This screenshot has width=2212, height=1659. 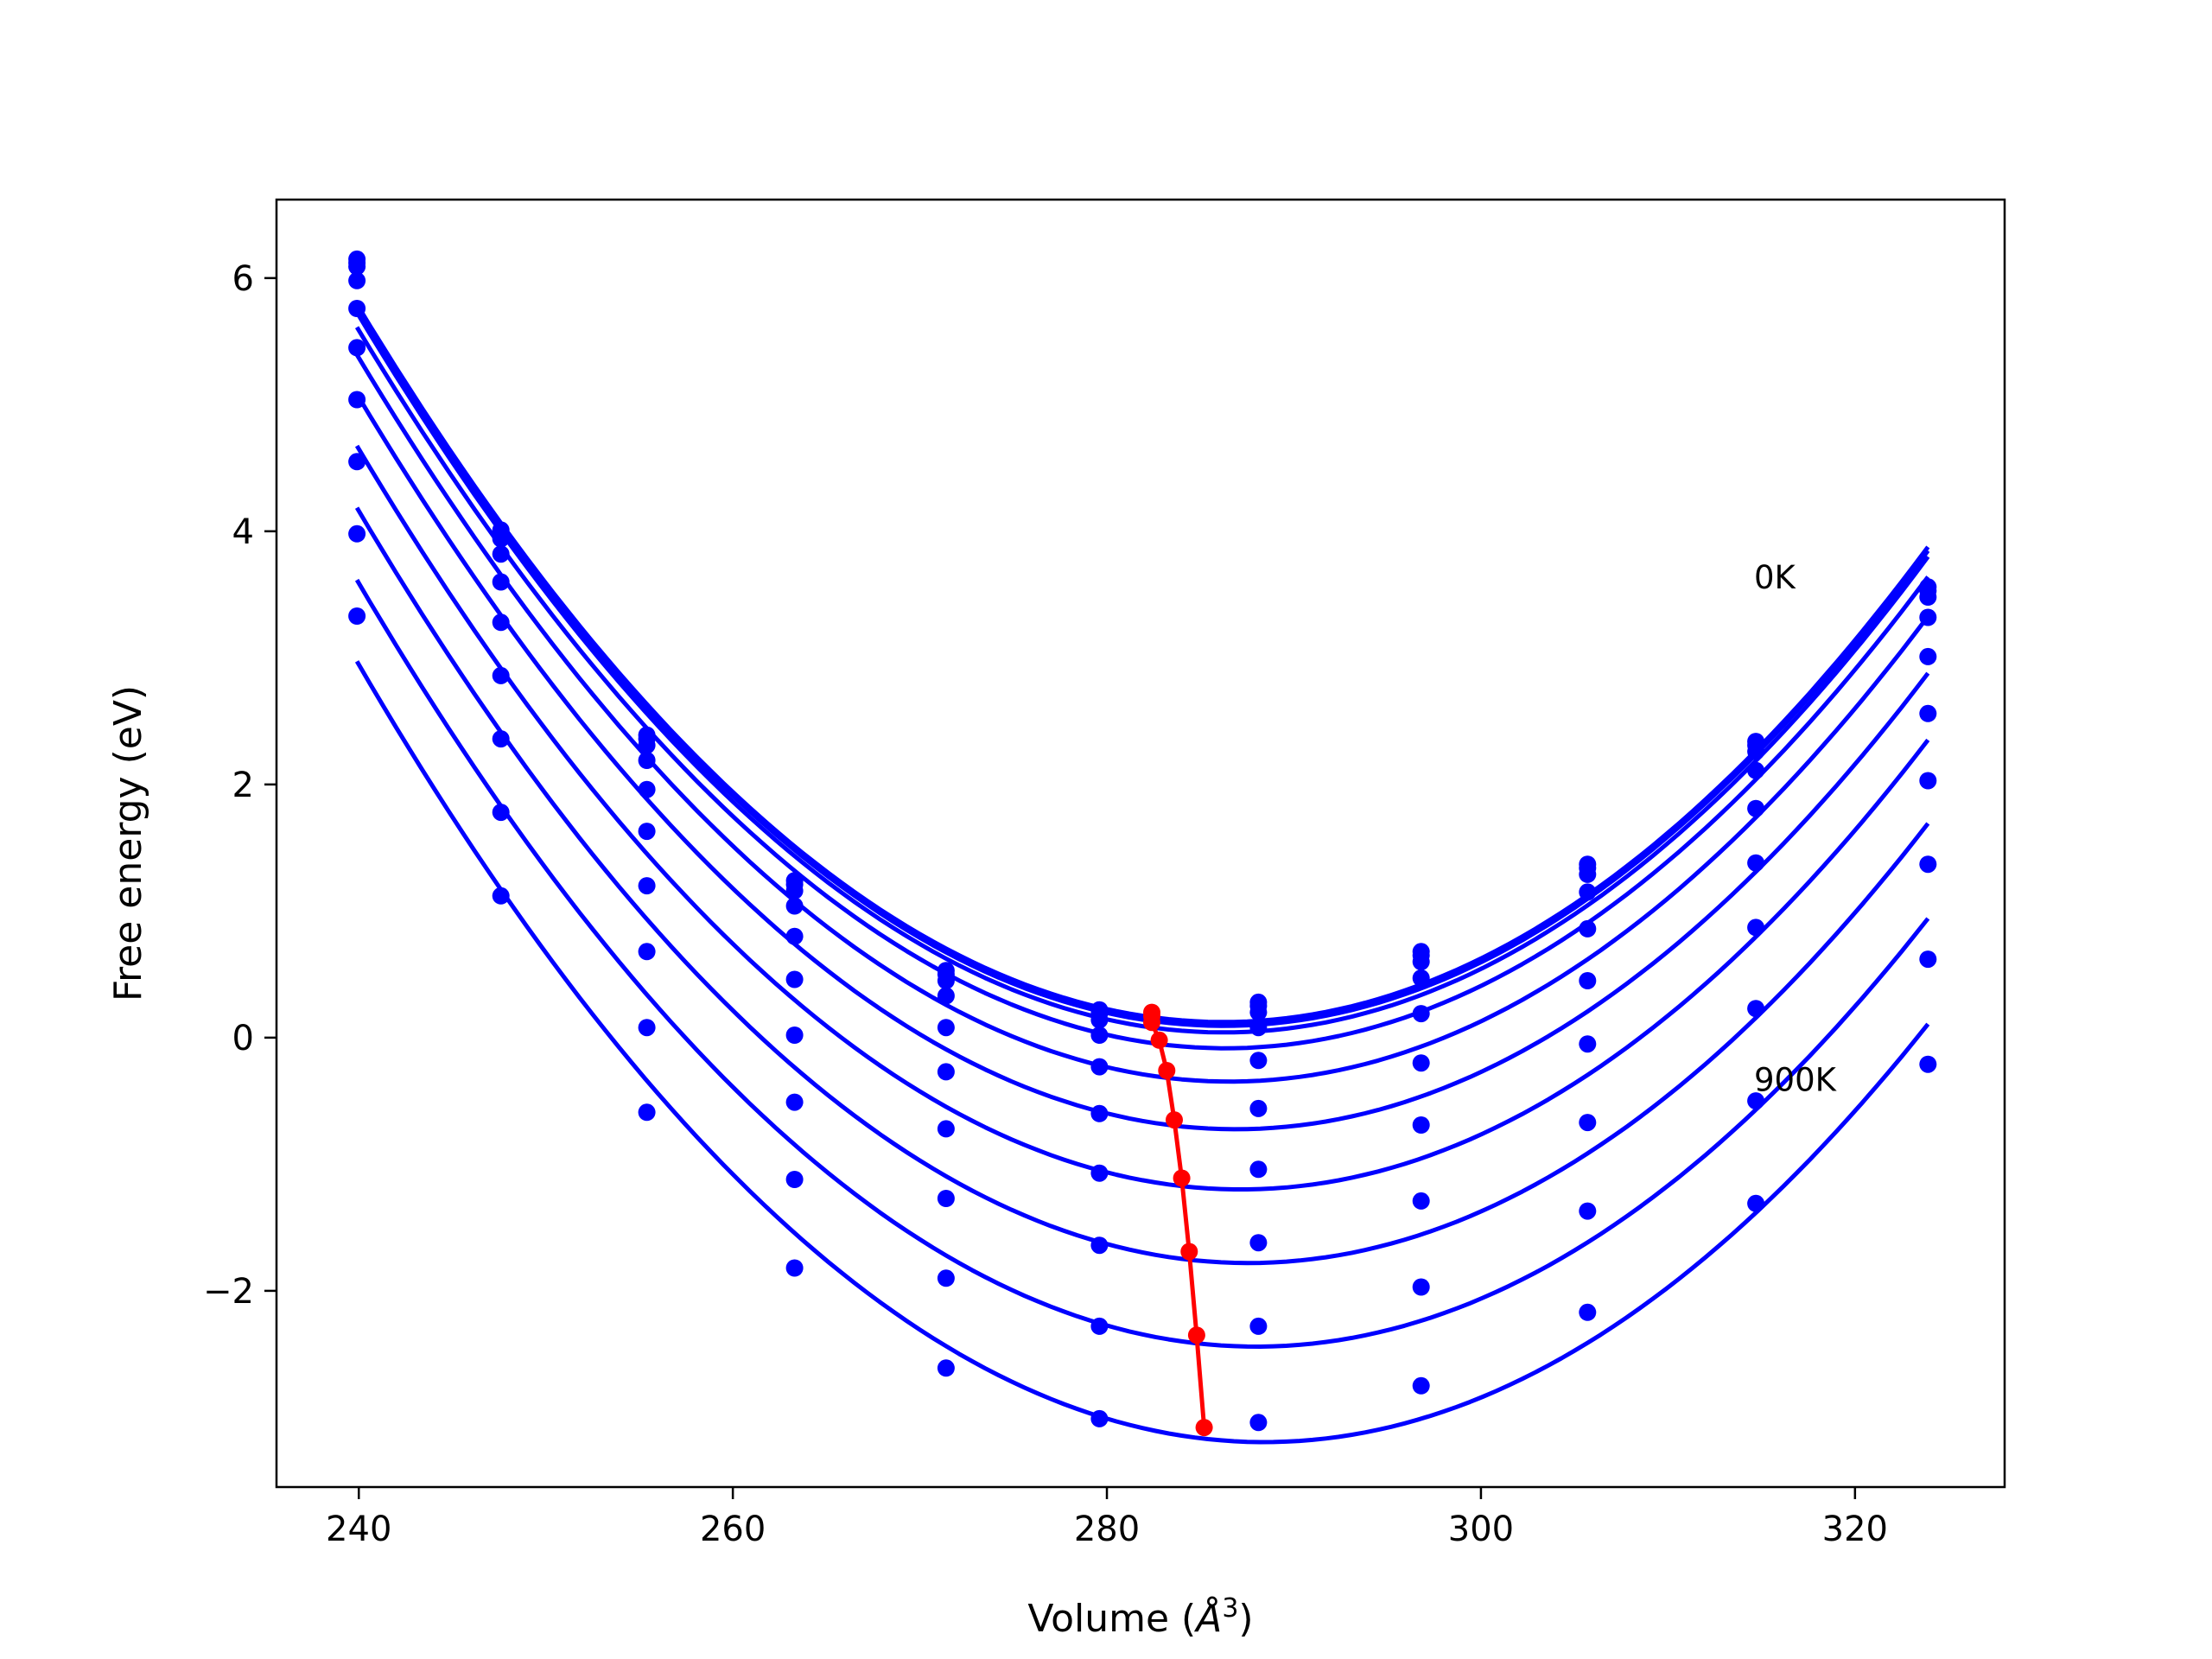 What do you see at coordinates (1178, 1220) in the screenshot?
I see `minimum-path-layer` at bounding box center [1178, 1220].